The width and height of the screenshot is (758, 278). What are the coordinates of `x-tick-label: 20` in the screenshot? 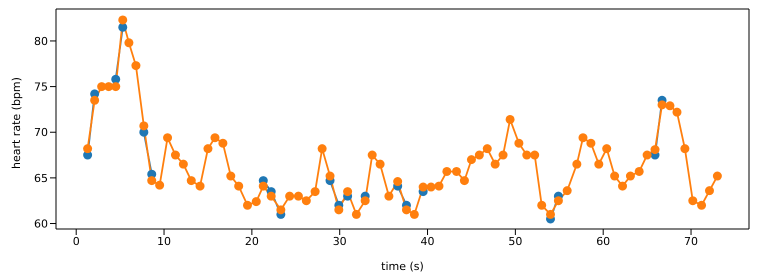 It's located at (251, 241).